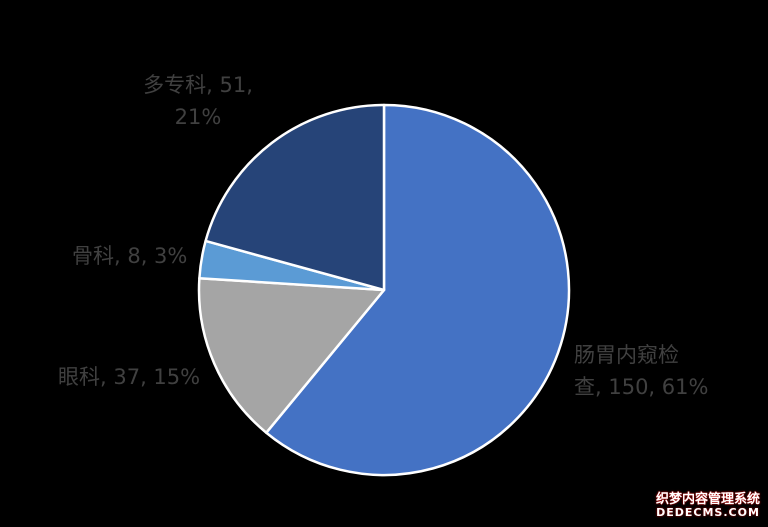 The height and width of the screenshot is (527, 768). I want to click on watermark: 织梦内容管理系统 DEDECMS.COM, so click(708, 505).